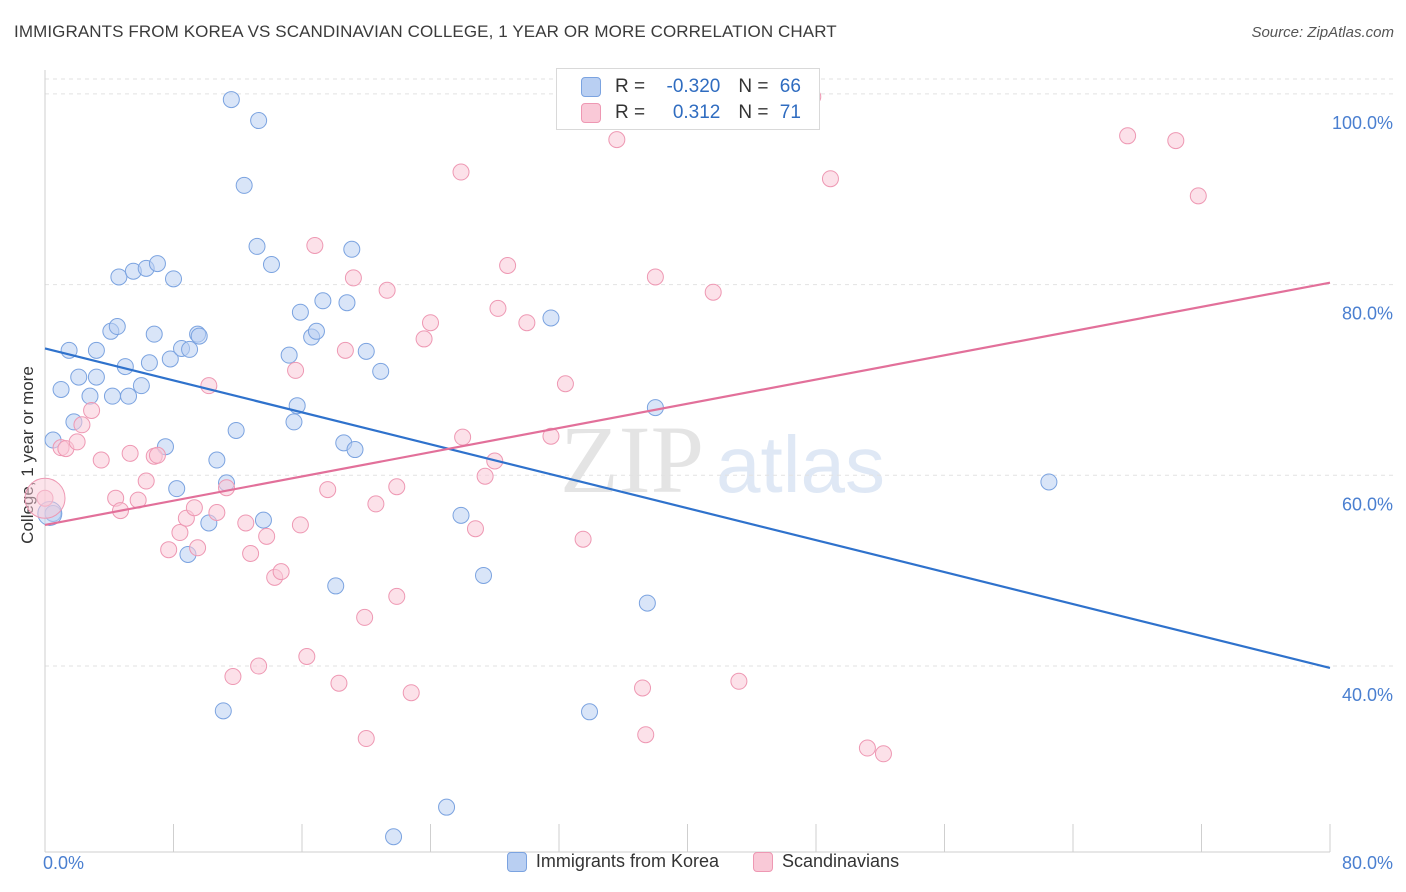 Image resolution: width=1406 pixels, height=892 pixels. I want to click on korea-swatch, so click(591, 87).